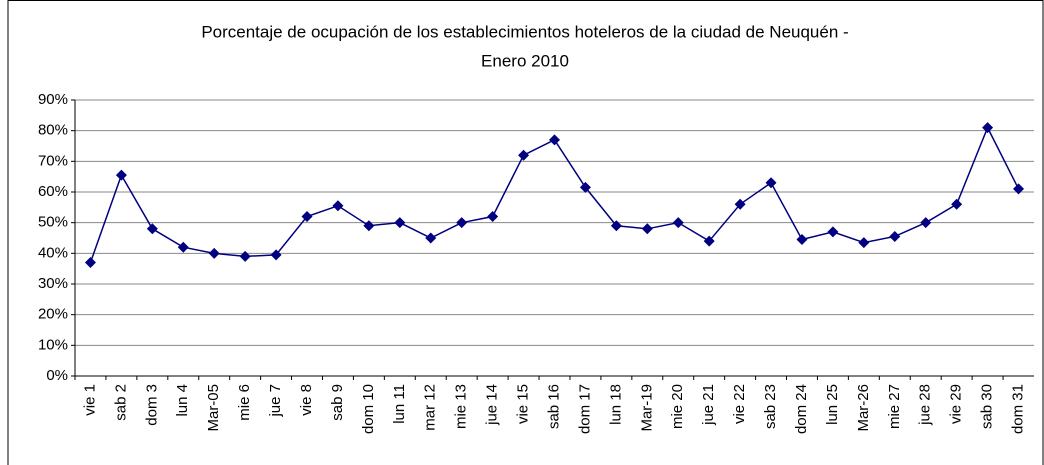  What do you see at coordinates (956, 404) in the screenshot?
I see `x-tick-label: vie 29` at bounding box center [956, 404].